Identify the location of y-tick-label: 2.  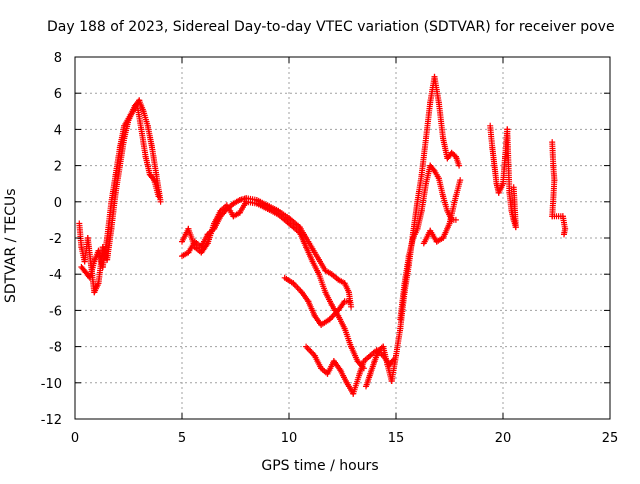
(58, 167).